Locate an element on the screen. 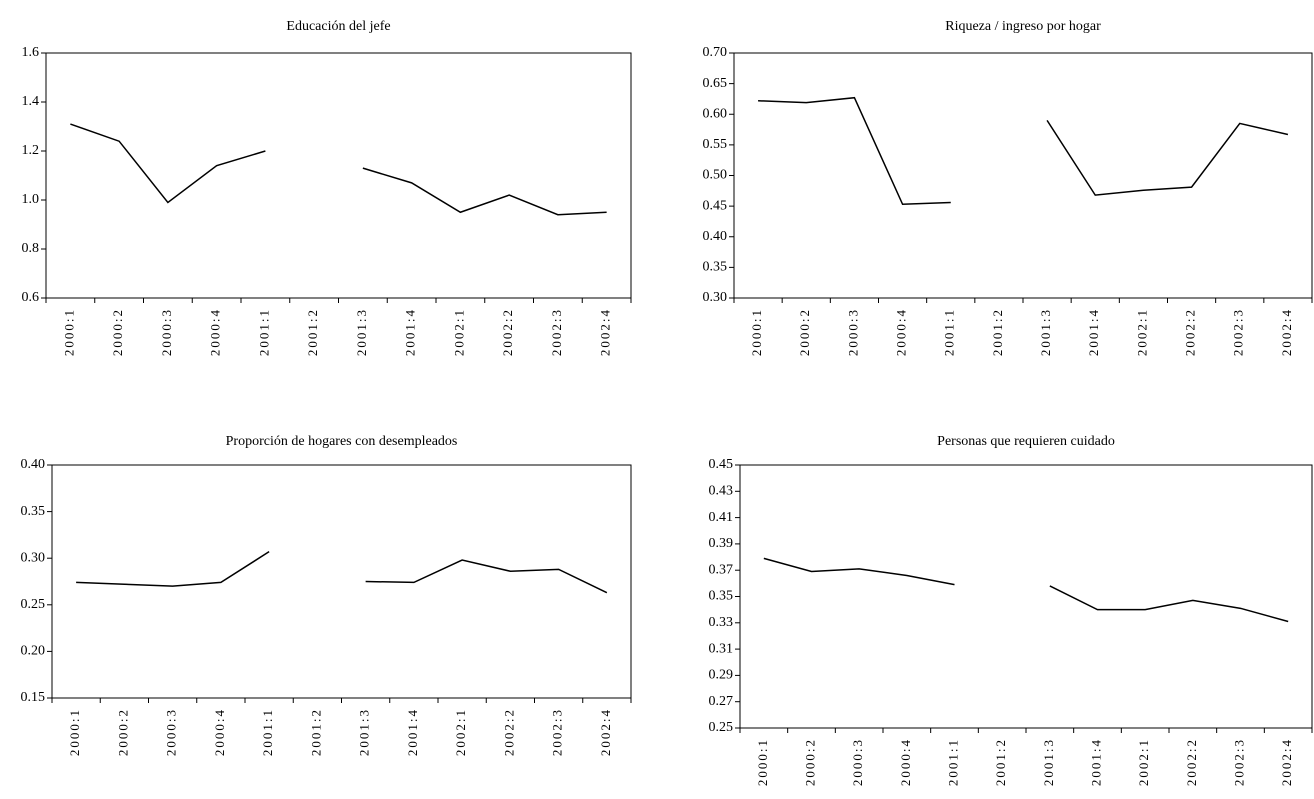 This screenshot has height=799, width=1314. y-tick-label: 1.4 is located at coordinates (31, 101).